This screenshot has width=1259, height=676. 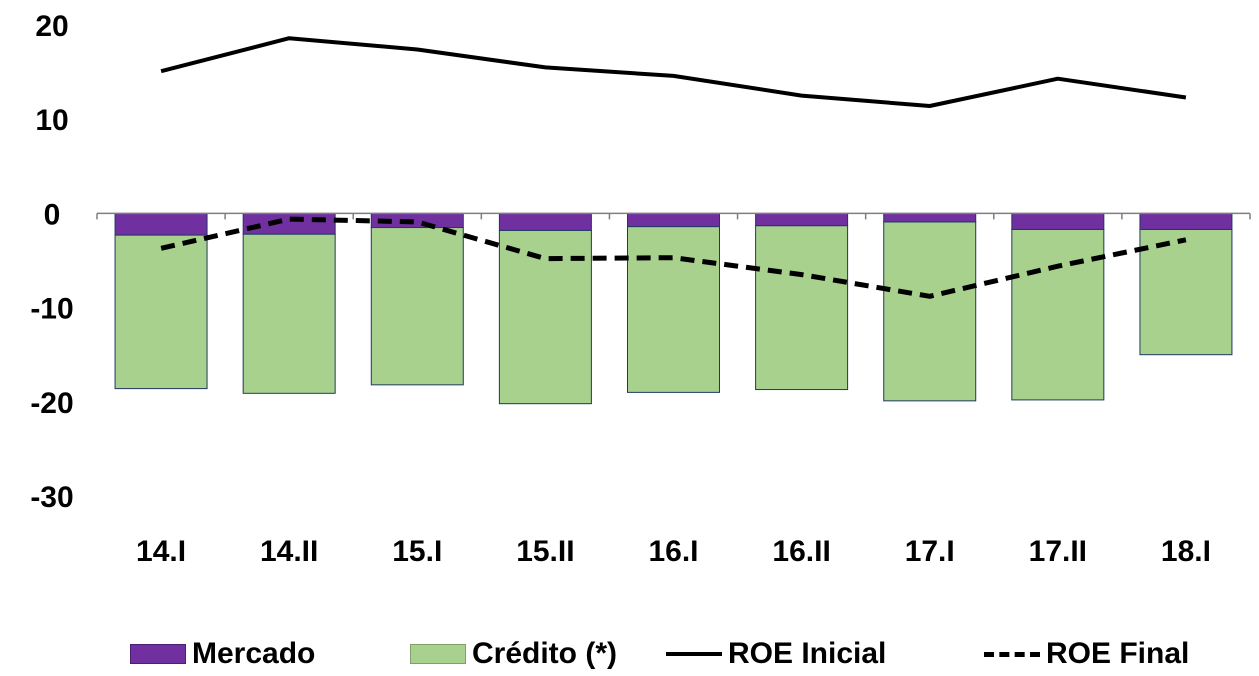 What do you see at coordinates (51, 120) in the screenshot?
I see `y-tick-label: 10` at bounding box center [51, 120].